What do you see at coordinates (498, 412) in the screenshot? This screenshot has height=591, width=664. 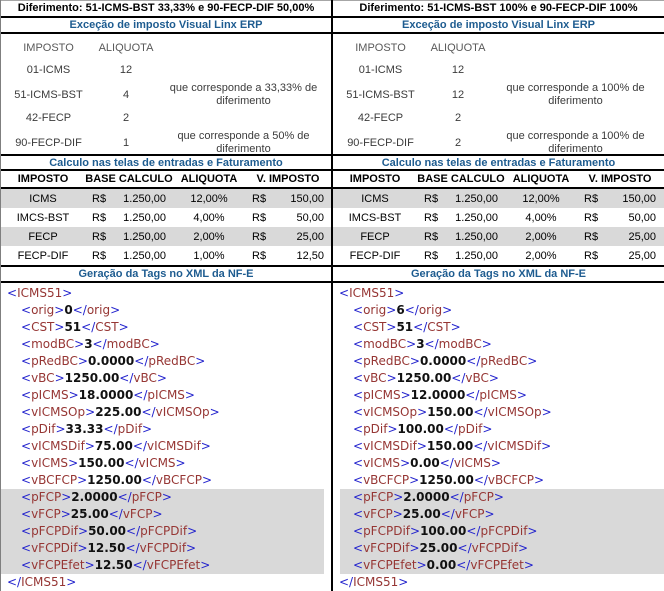 I see `xml-element-line: <vICMSOp>150.00</vICMSOp>` at bounding box center [498, 412].